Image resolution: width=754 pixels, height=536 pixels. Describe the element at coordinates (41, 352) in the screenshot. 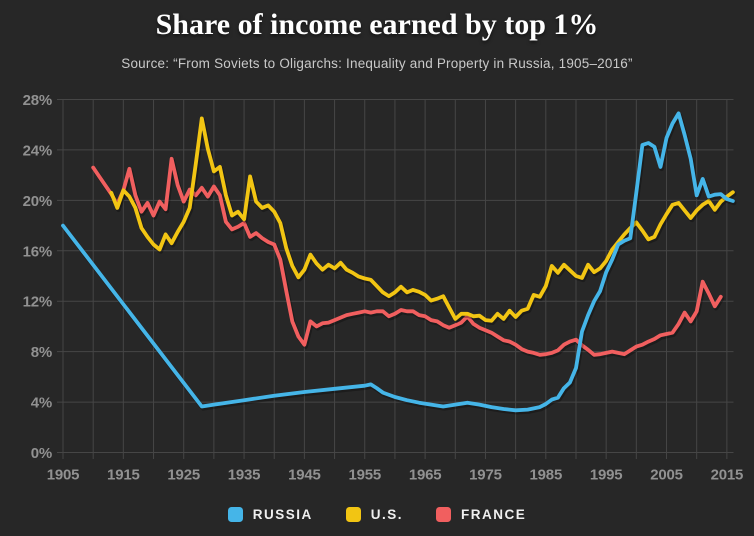

I see `y-tick-label: 8%` at that location.